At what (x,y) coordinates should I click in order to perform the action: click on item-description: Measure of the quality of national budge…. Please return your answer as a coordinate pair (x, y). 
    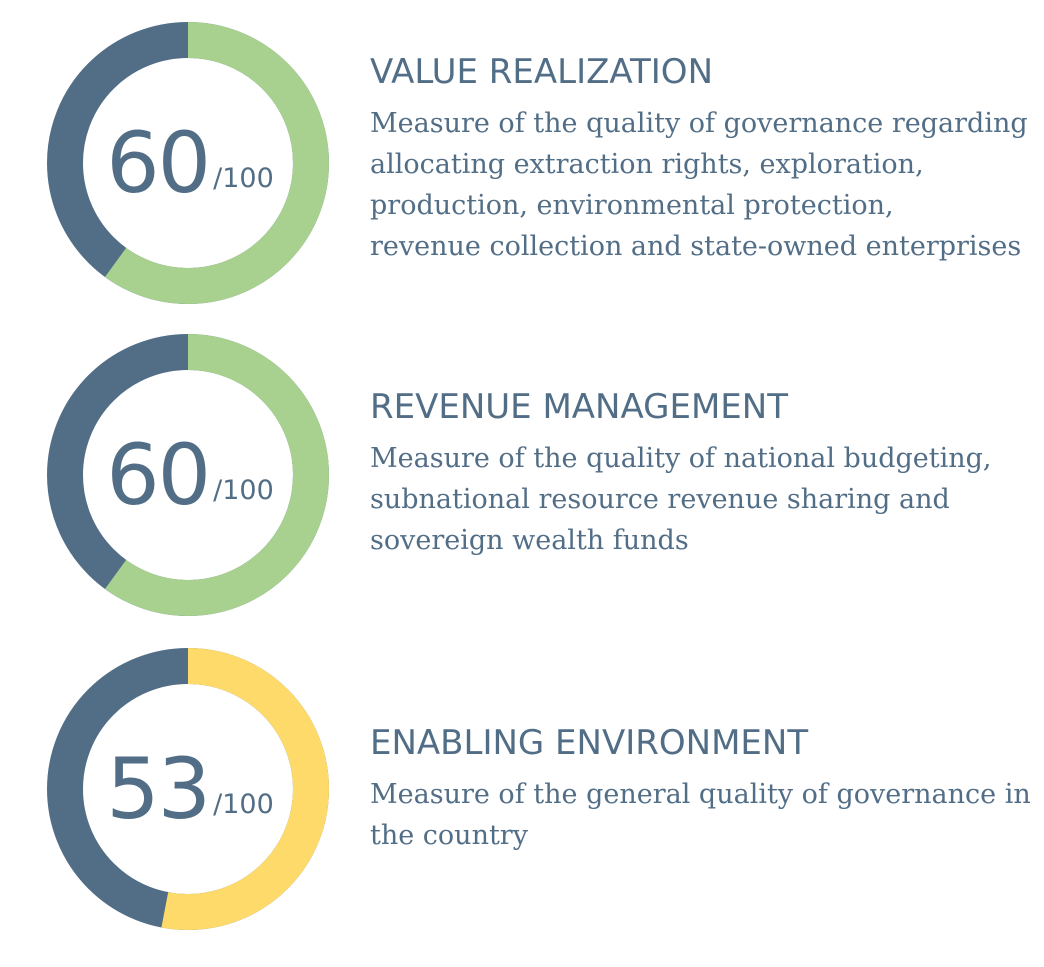
    Looking at the image, I should click on (705, 499).